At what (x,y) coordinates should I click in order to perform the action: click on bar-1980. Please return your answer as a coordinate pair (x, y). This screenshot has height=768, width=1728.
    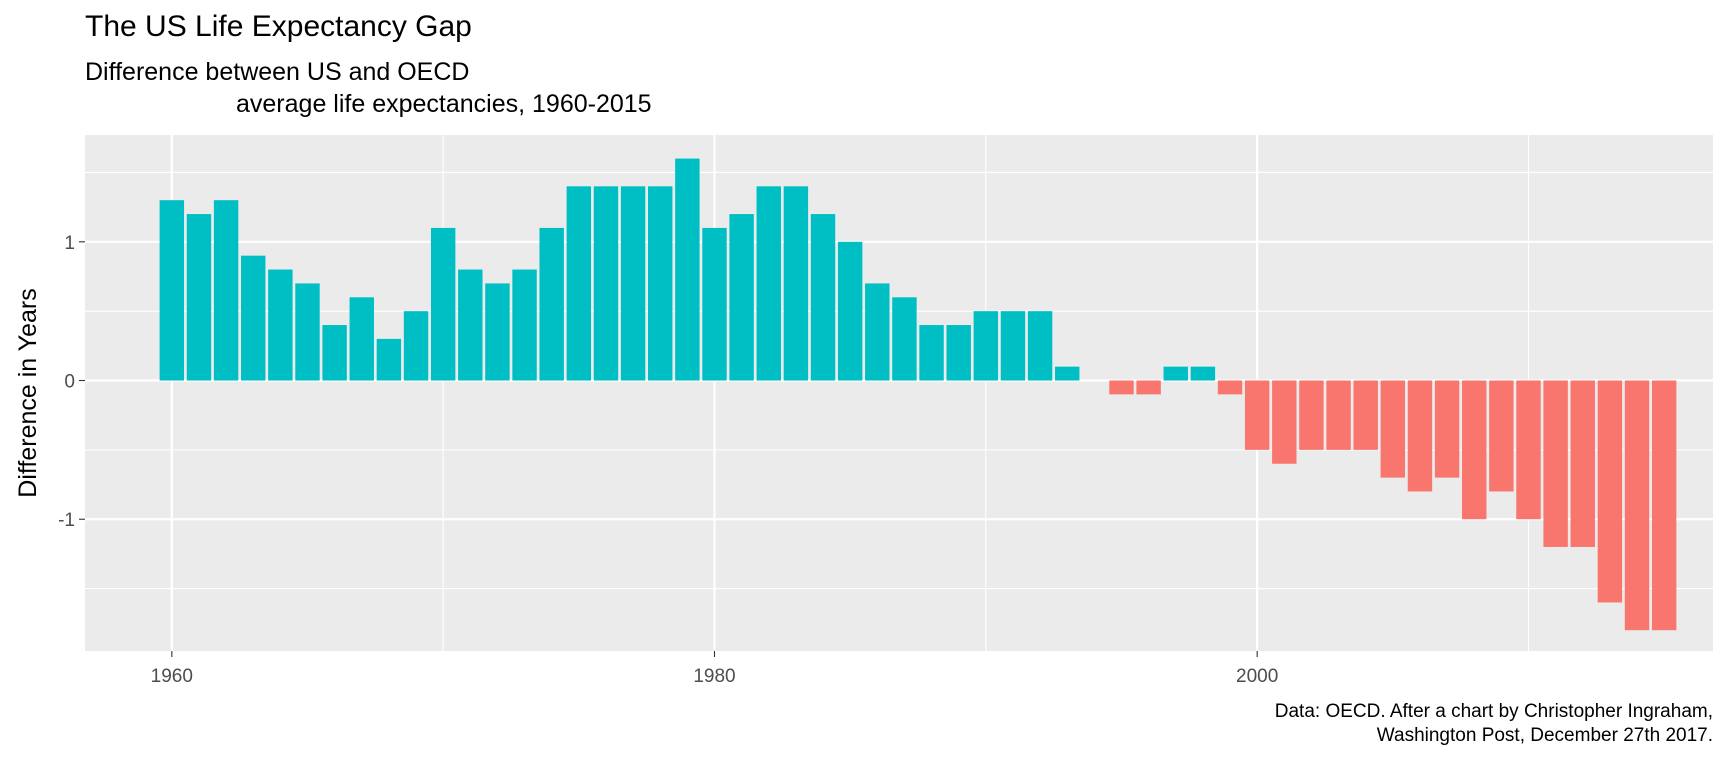
    Looking at the image, I should click on (714, 304).